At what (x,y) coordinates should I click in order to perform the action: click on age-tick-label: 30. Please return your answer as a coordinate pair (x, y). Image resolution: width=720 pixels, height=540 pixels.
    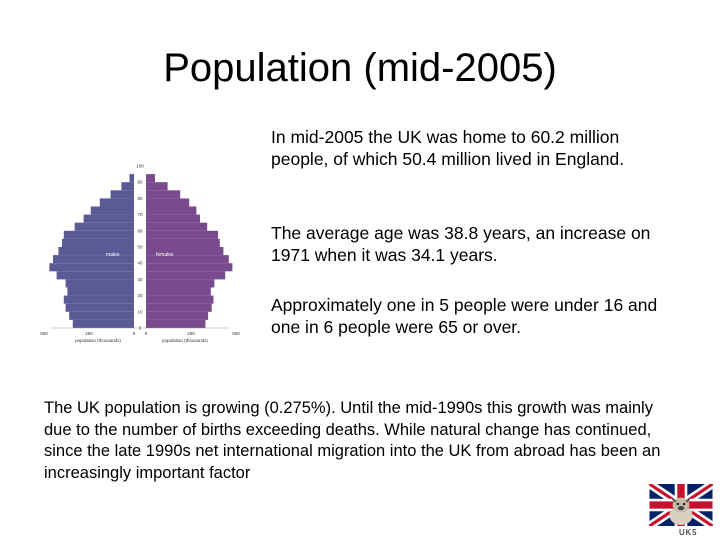
    Looking at the image, I should click on (140, 279).